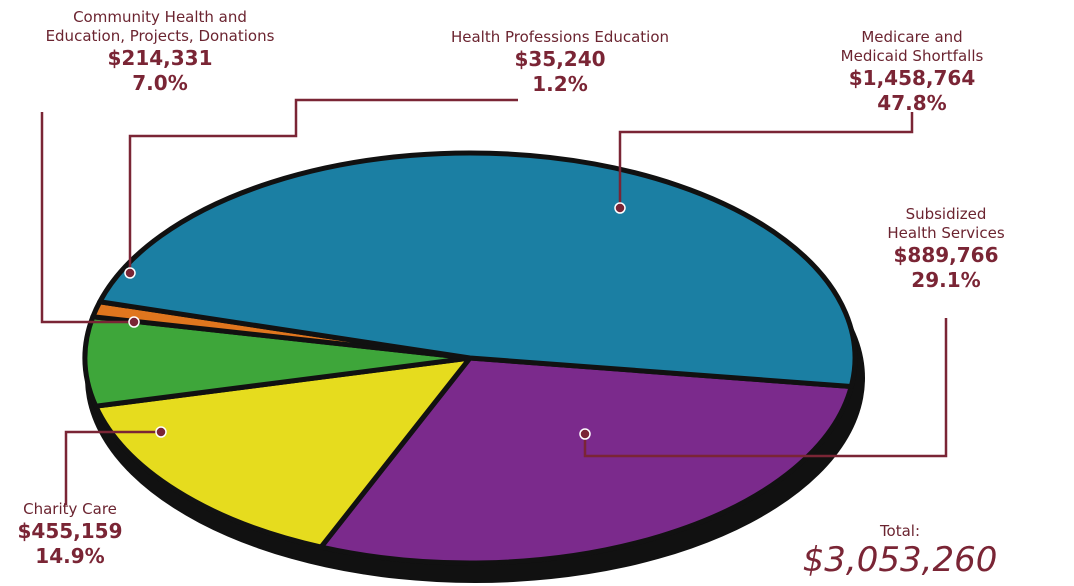 The height and width of the screenshot is (586, 1074). Describe the element at coordinates (912, 103) in the screenshot. I see `percent-label: 47.8%` at that location.